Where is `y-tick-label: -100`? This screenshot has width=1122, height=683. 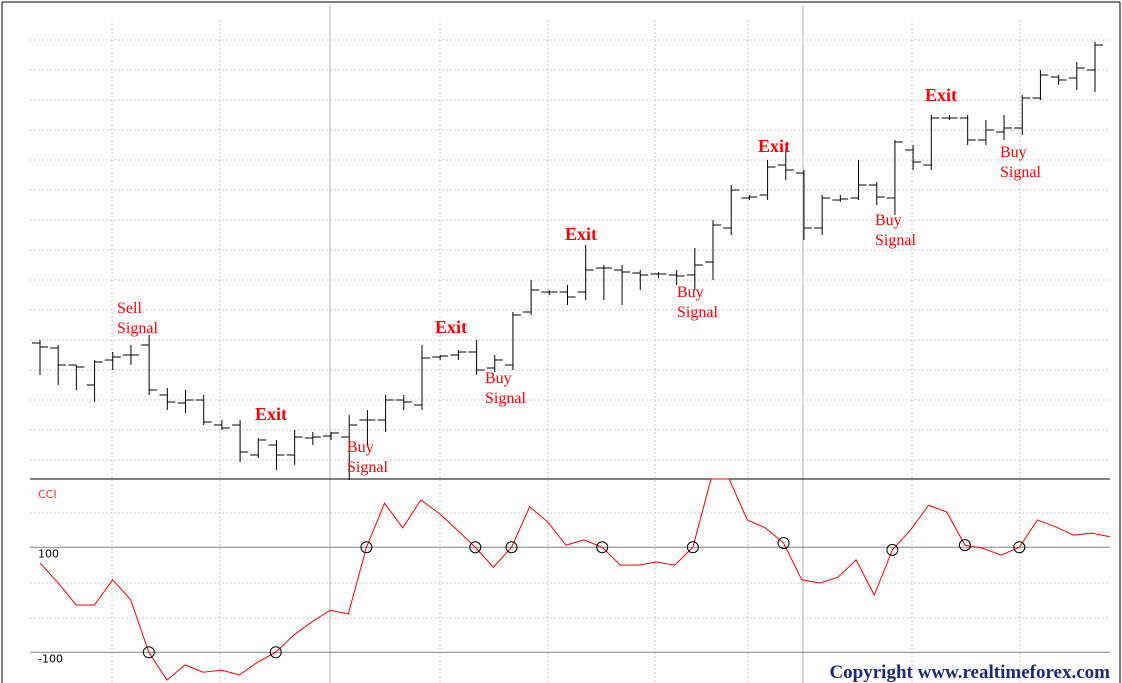
y-tick-label: -100 is located at coordinates (50, 658).